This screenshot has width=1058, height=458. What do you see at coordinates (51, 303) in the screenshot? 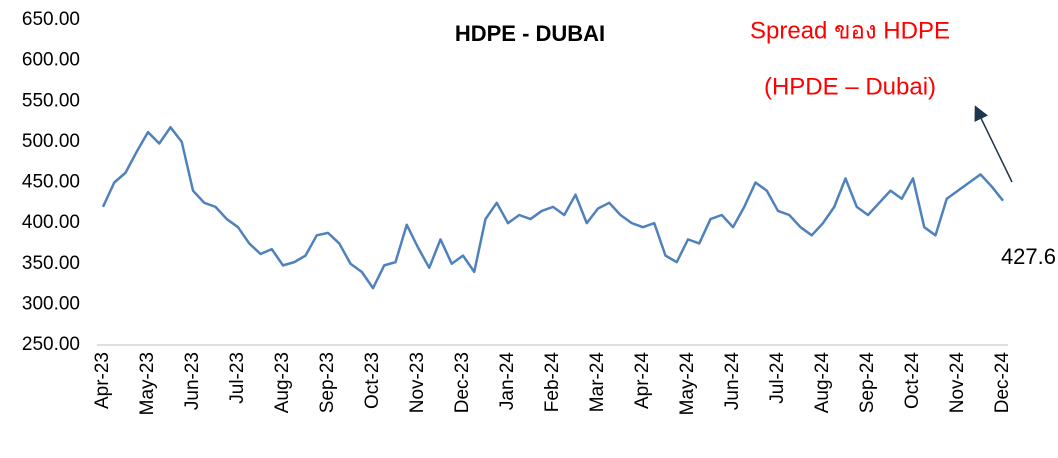
I see `y-tick-label: 300.00` at bounding box center [51, 303].